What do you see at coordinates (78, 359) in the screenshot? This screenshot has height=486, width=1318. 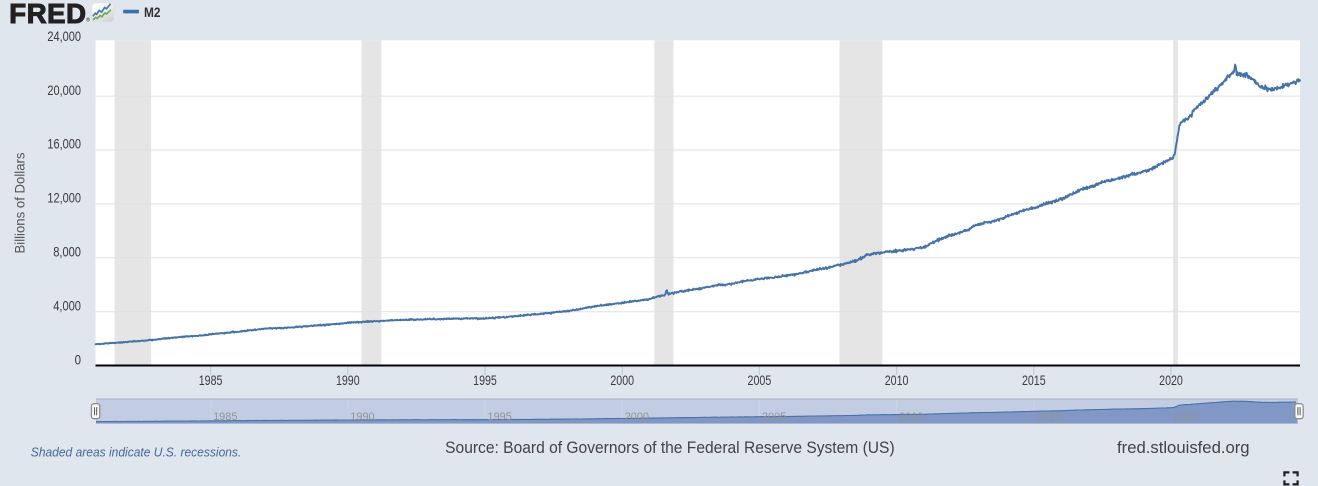 I see `svg-text: 0` at bounding box center [78, 359].